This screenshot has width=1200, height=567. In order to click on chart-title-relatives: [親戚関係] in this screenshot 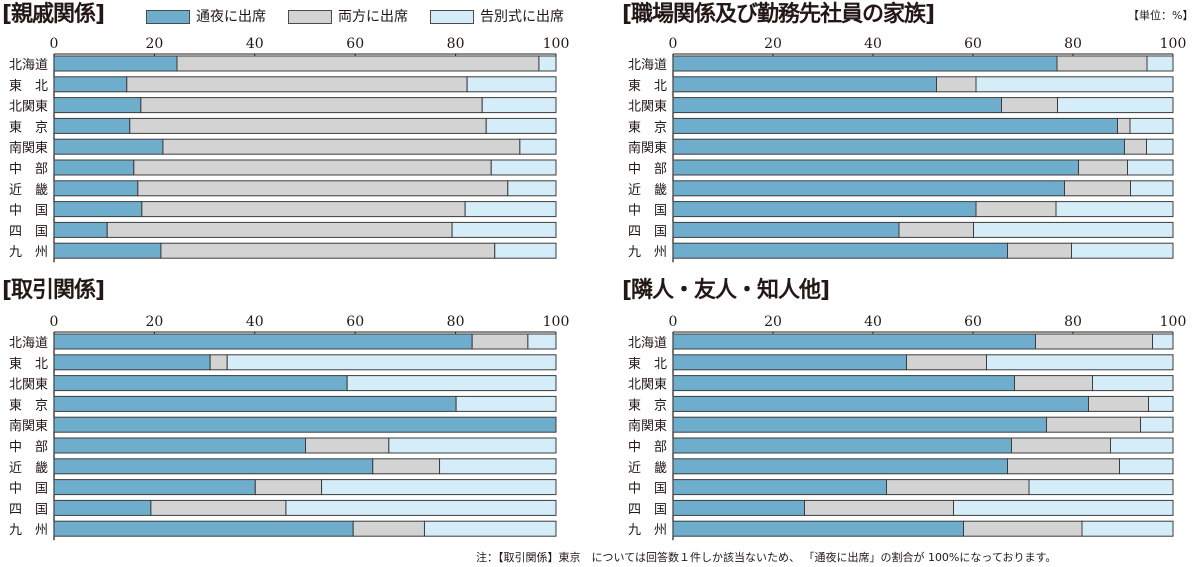, I will do `click(53, 14)`.